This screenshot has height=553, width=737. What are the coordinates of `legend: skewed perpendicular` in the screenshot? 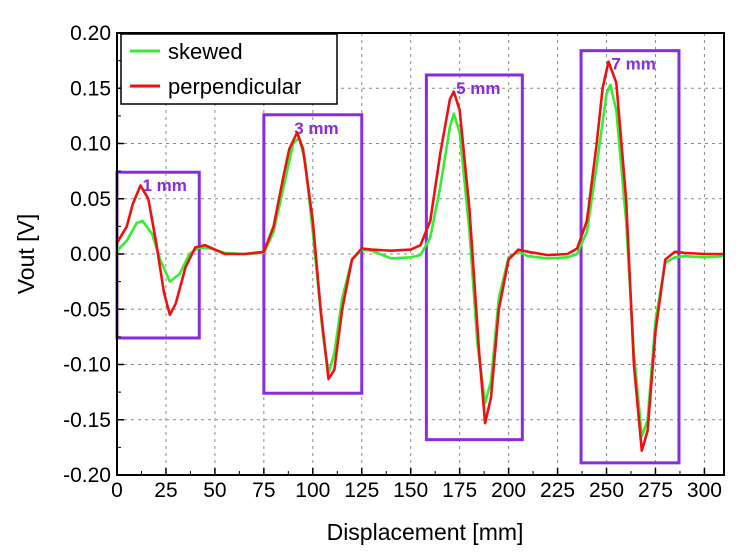 It's located at (229, 69).